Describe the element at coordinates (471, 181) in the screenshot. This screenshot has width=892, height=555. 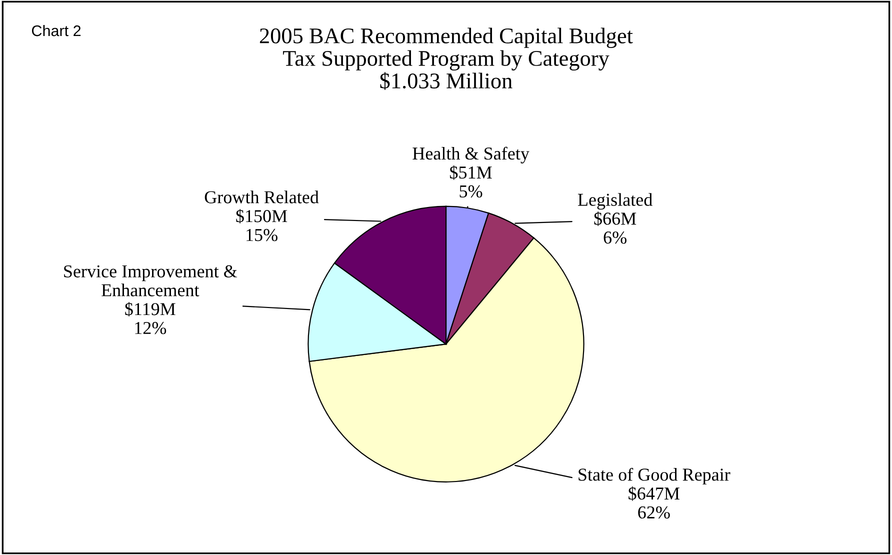
I see `data-label: $51M 5%` at that location.